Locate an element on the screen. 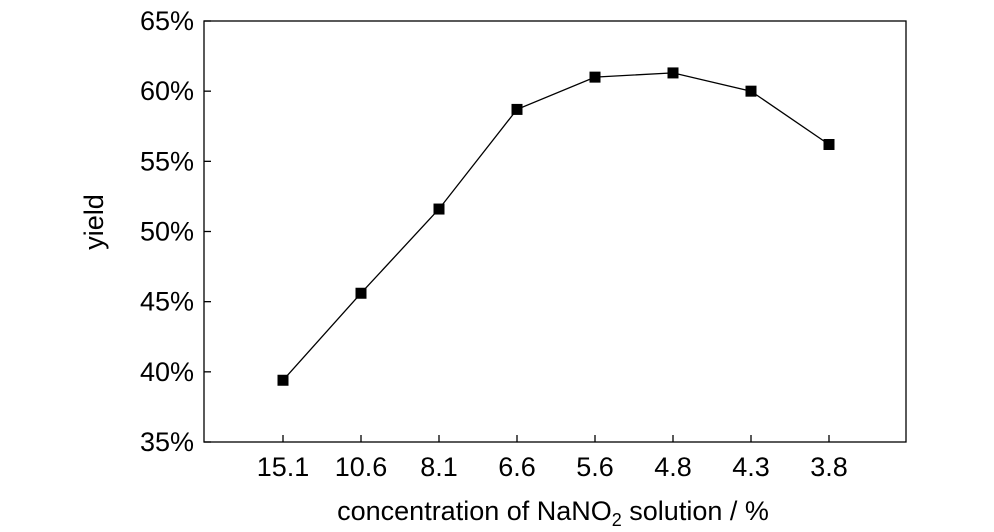 Image resolution: width=994 pixels, height=532 pixels. y-tick-label: 65% is located at coordinates (167, 21).